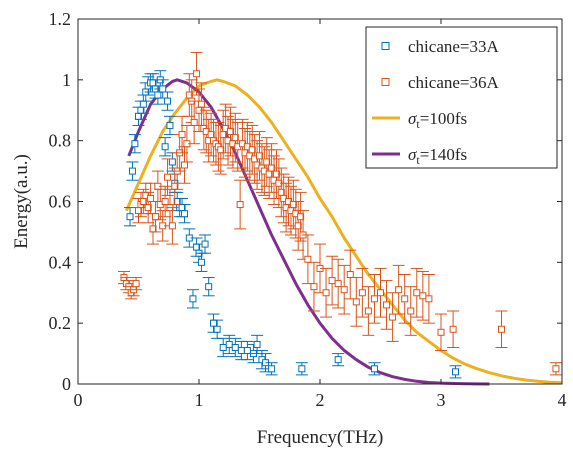 Image resolution: width=573 pixels, height=449 pixels. Describe the element at coordinates (60, 262) in the screenshot. I see `y-tick-label: 0.4` at that location.